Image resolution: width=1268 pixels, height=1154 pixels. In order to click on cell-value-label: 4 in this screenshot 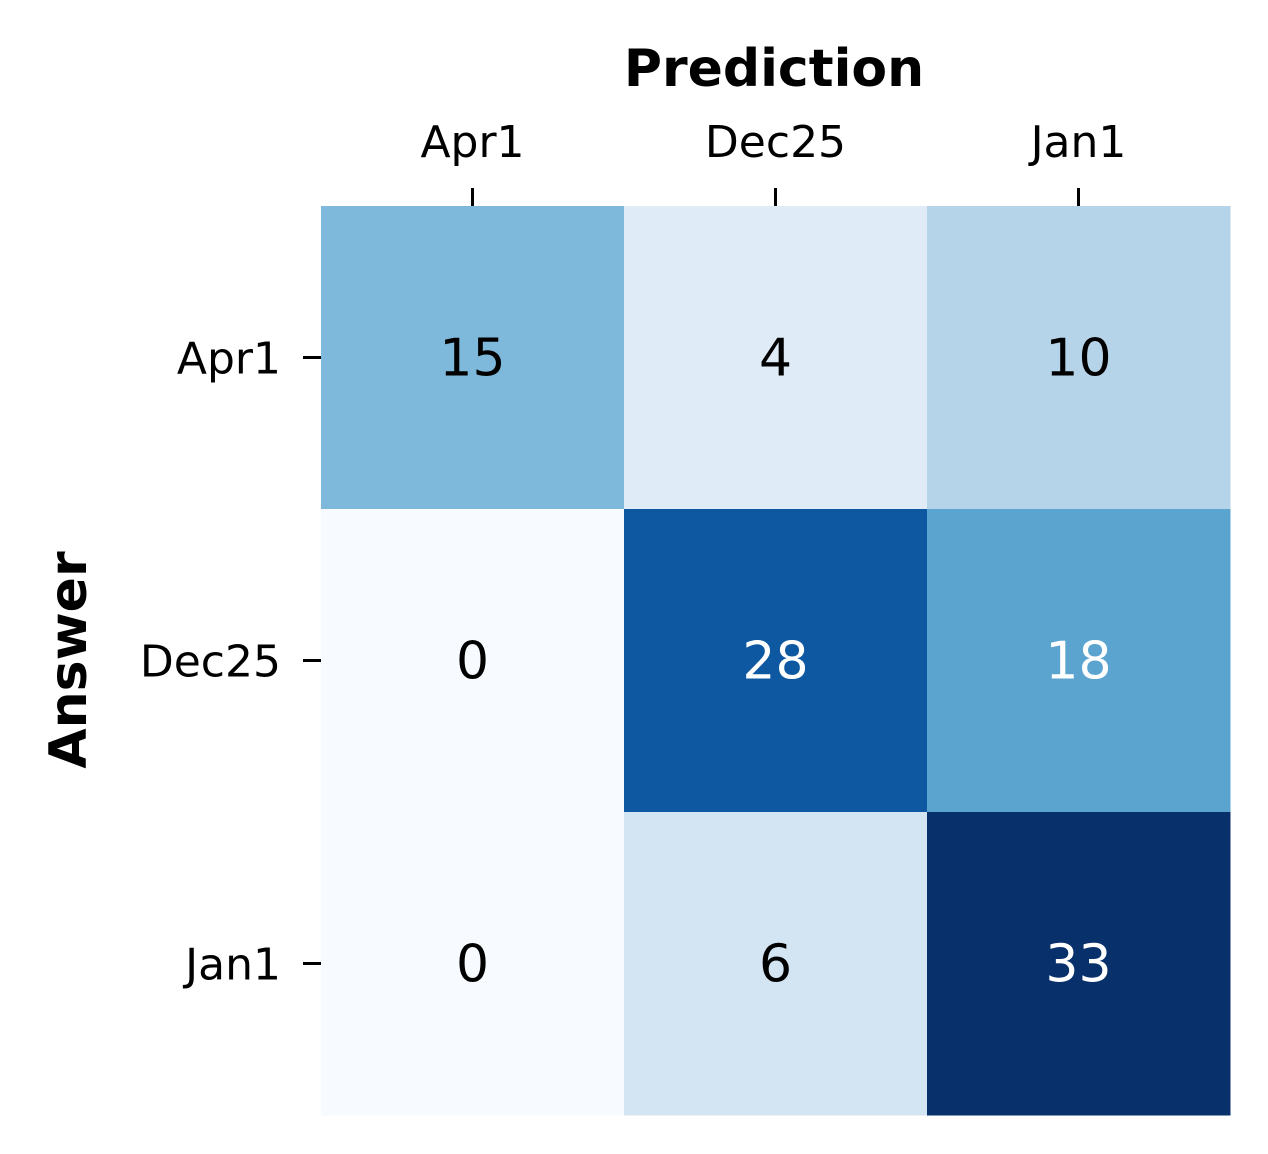, I will do `click(775, 359)`.